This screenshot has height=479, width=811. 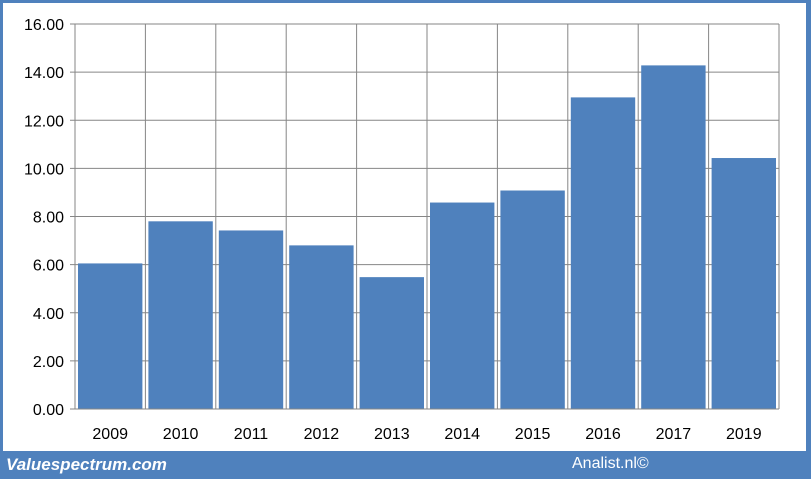 What do you see at coordinates (44, 25) in the screenshot?
I see `y-tick-label: 16.00` at bounding box center [44, 25].